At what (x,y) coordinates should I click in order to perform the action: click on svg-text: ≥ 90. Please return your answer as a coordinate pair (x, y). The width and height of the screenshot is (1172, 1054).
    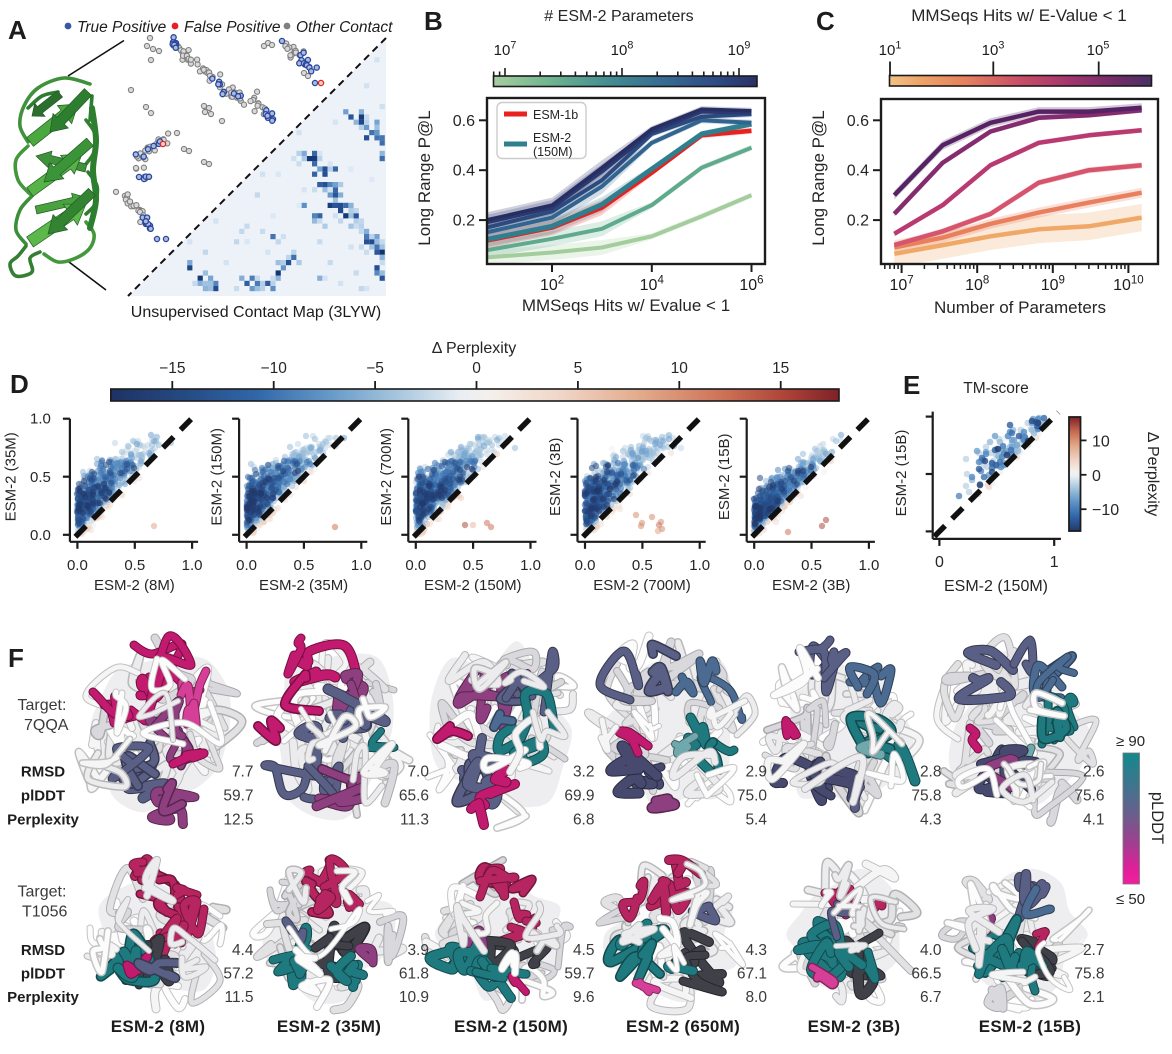
    Looking at the image, I should click on (1130, 741).